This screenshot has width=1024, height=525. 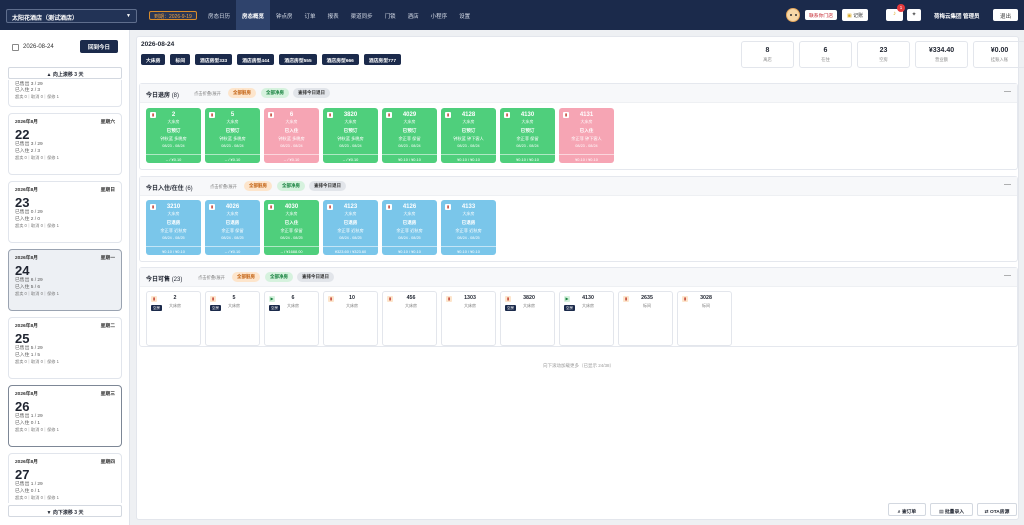 I want to click on day-month: 2026年8月, so click(x=26, y=394).